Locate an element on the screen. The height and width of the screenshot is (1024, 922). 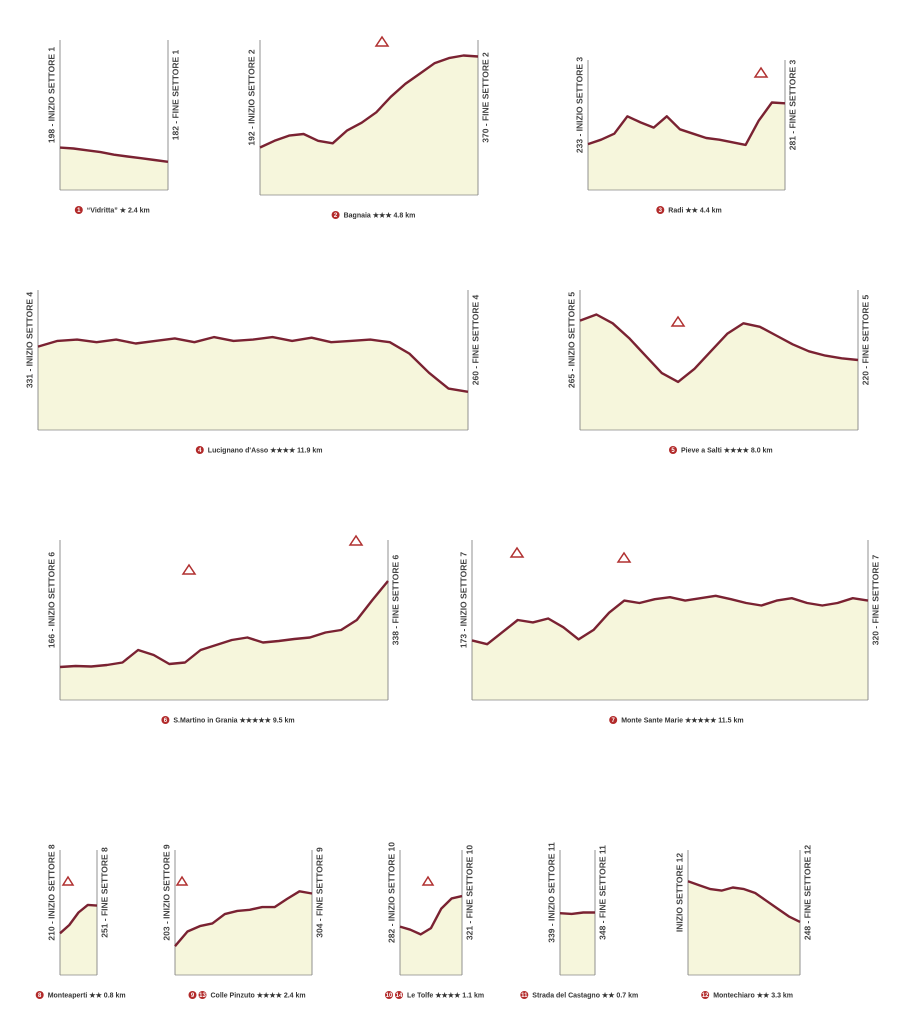
caption: 10 14 Le Tolfe ★★★★ 1.1 km is located at coordinates (434, 995).